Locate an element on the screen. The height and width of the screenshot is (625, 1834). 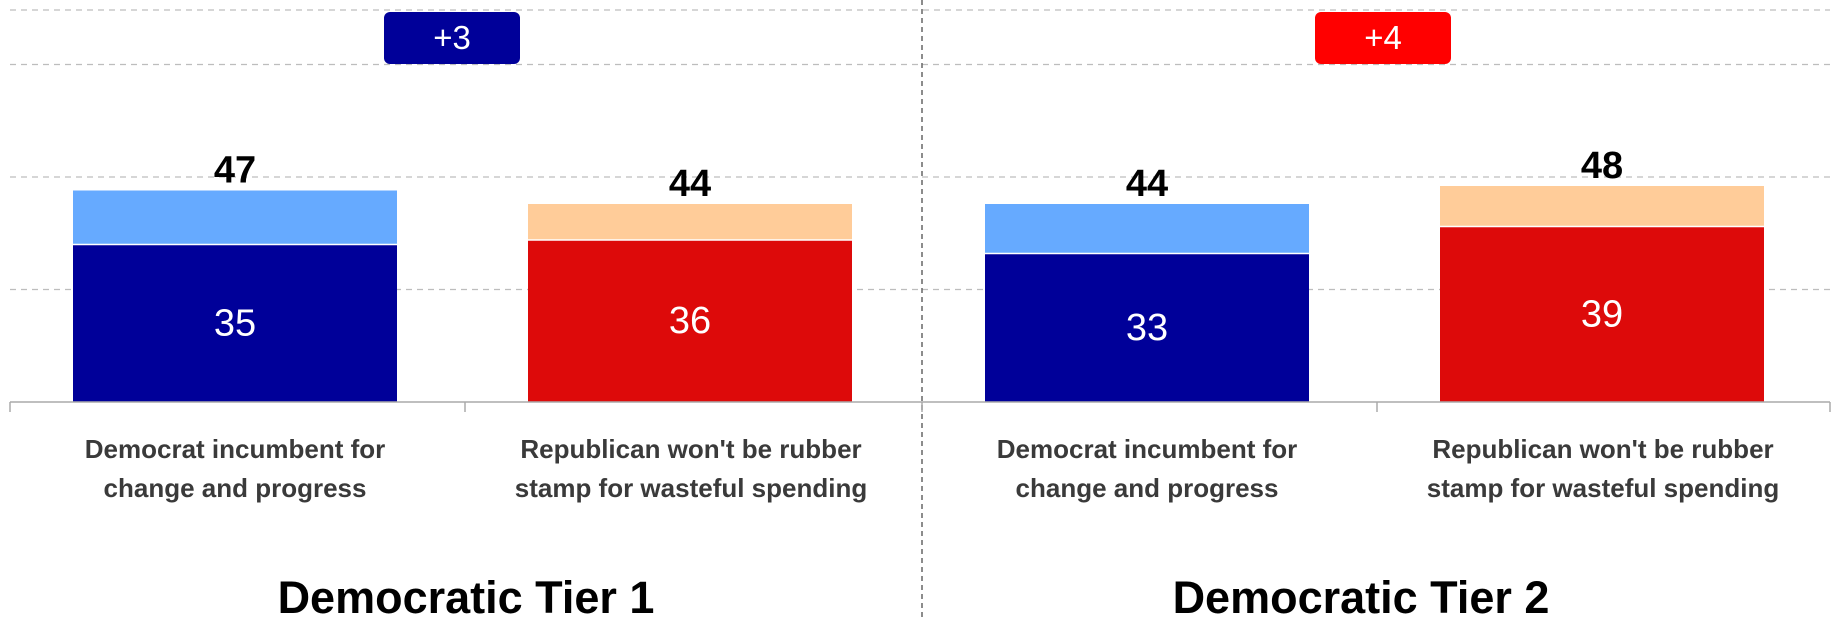
bar-base-value-label: 35 is located at coordinates (235, 323).